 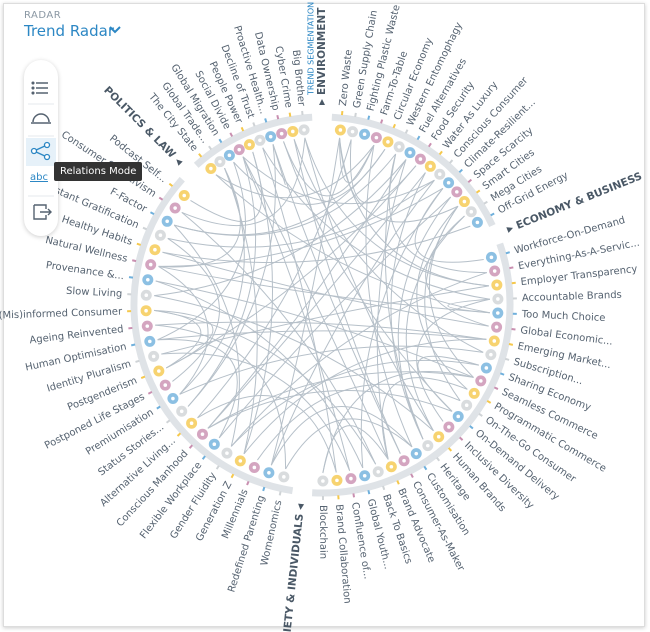 I want to click on export-icon, so click(x=42, y=212).